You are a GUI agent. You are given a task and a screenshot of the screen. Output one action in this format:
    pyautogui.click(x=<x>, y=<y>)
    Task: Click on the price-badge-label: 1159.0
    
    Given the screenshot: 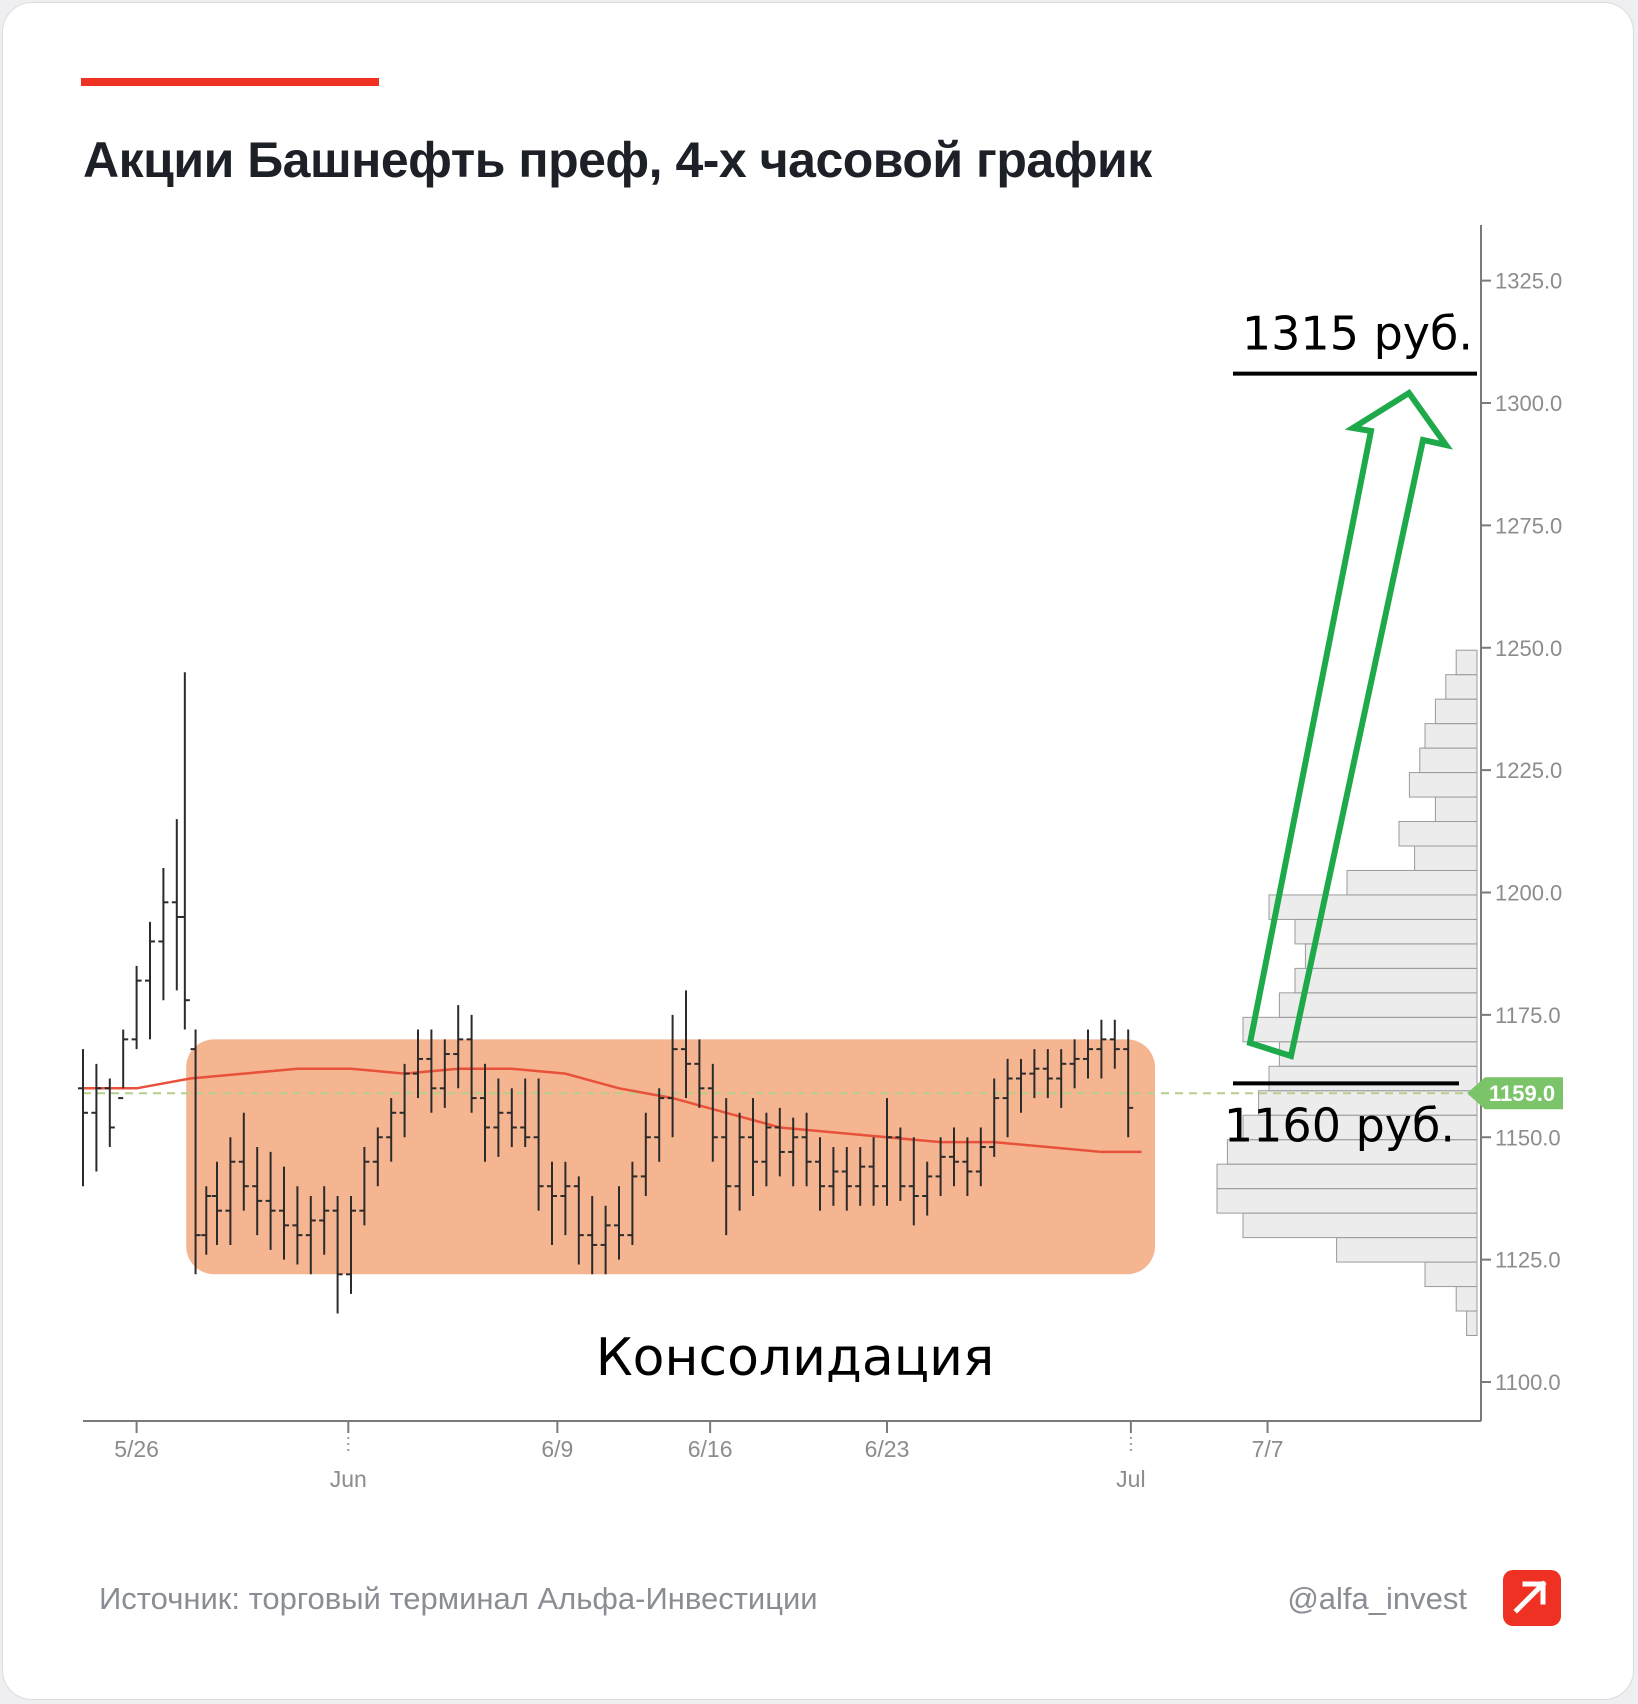 What is the action you would take?
    pyautogui.click(x=1522, y=1093)
    